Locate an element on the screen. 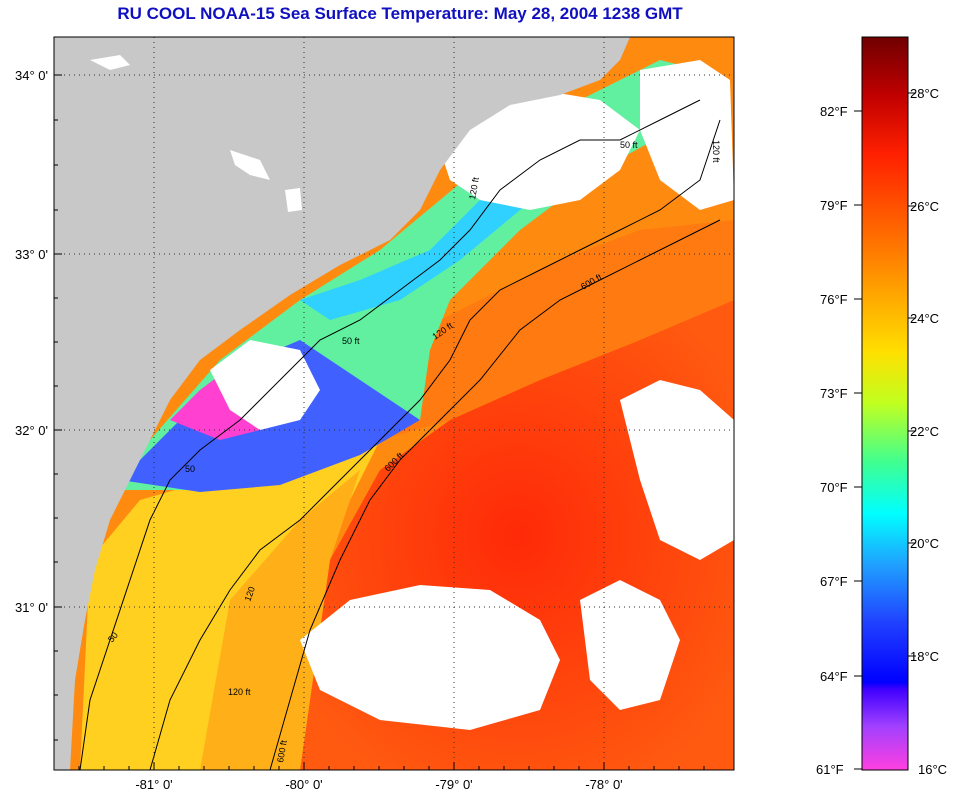 The width and height of the screenshot is (960, 793). cloud-patch-southeast is located at coordinates (630, 645).